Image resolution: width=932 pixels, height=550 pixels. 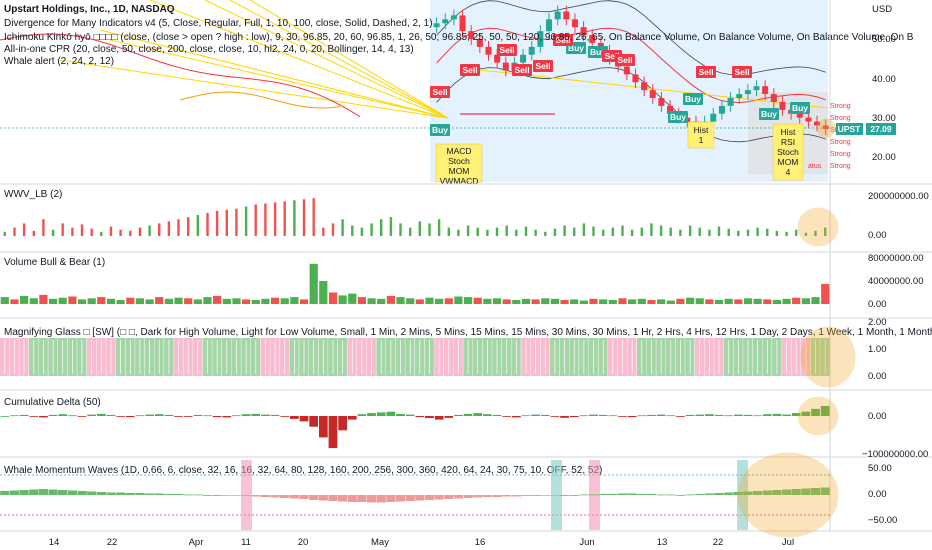 I want to click on sell-tag-label-6: Sell, so click(x=611, y=56).